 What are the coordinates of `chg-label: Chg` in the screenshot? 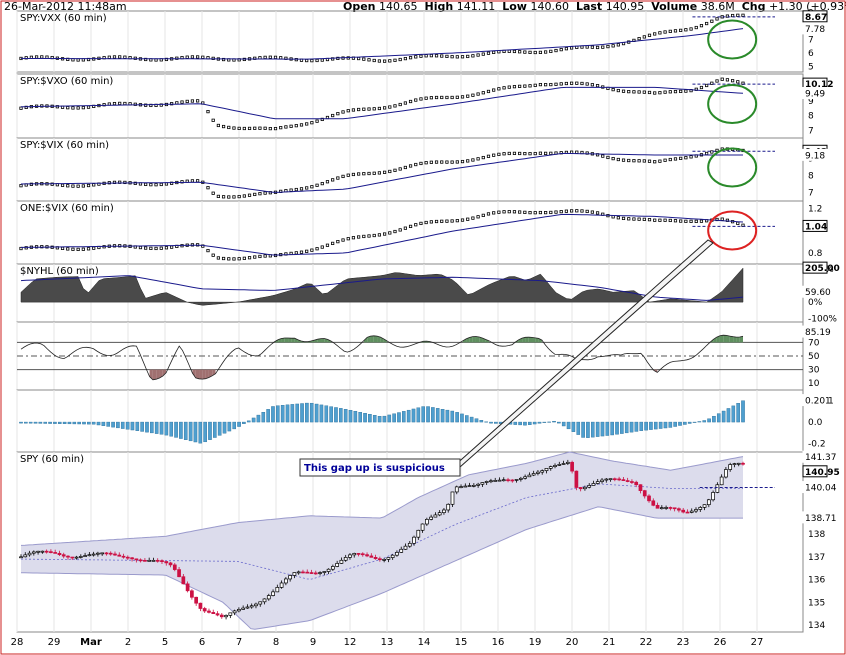 It's located at (753, 6).